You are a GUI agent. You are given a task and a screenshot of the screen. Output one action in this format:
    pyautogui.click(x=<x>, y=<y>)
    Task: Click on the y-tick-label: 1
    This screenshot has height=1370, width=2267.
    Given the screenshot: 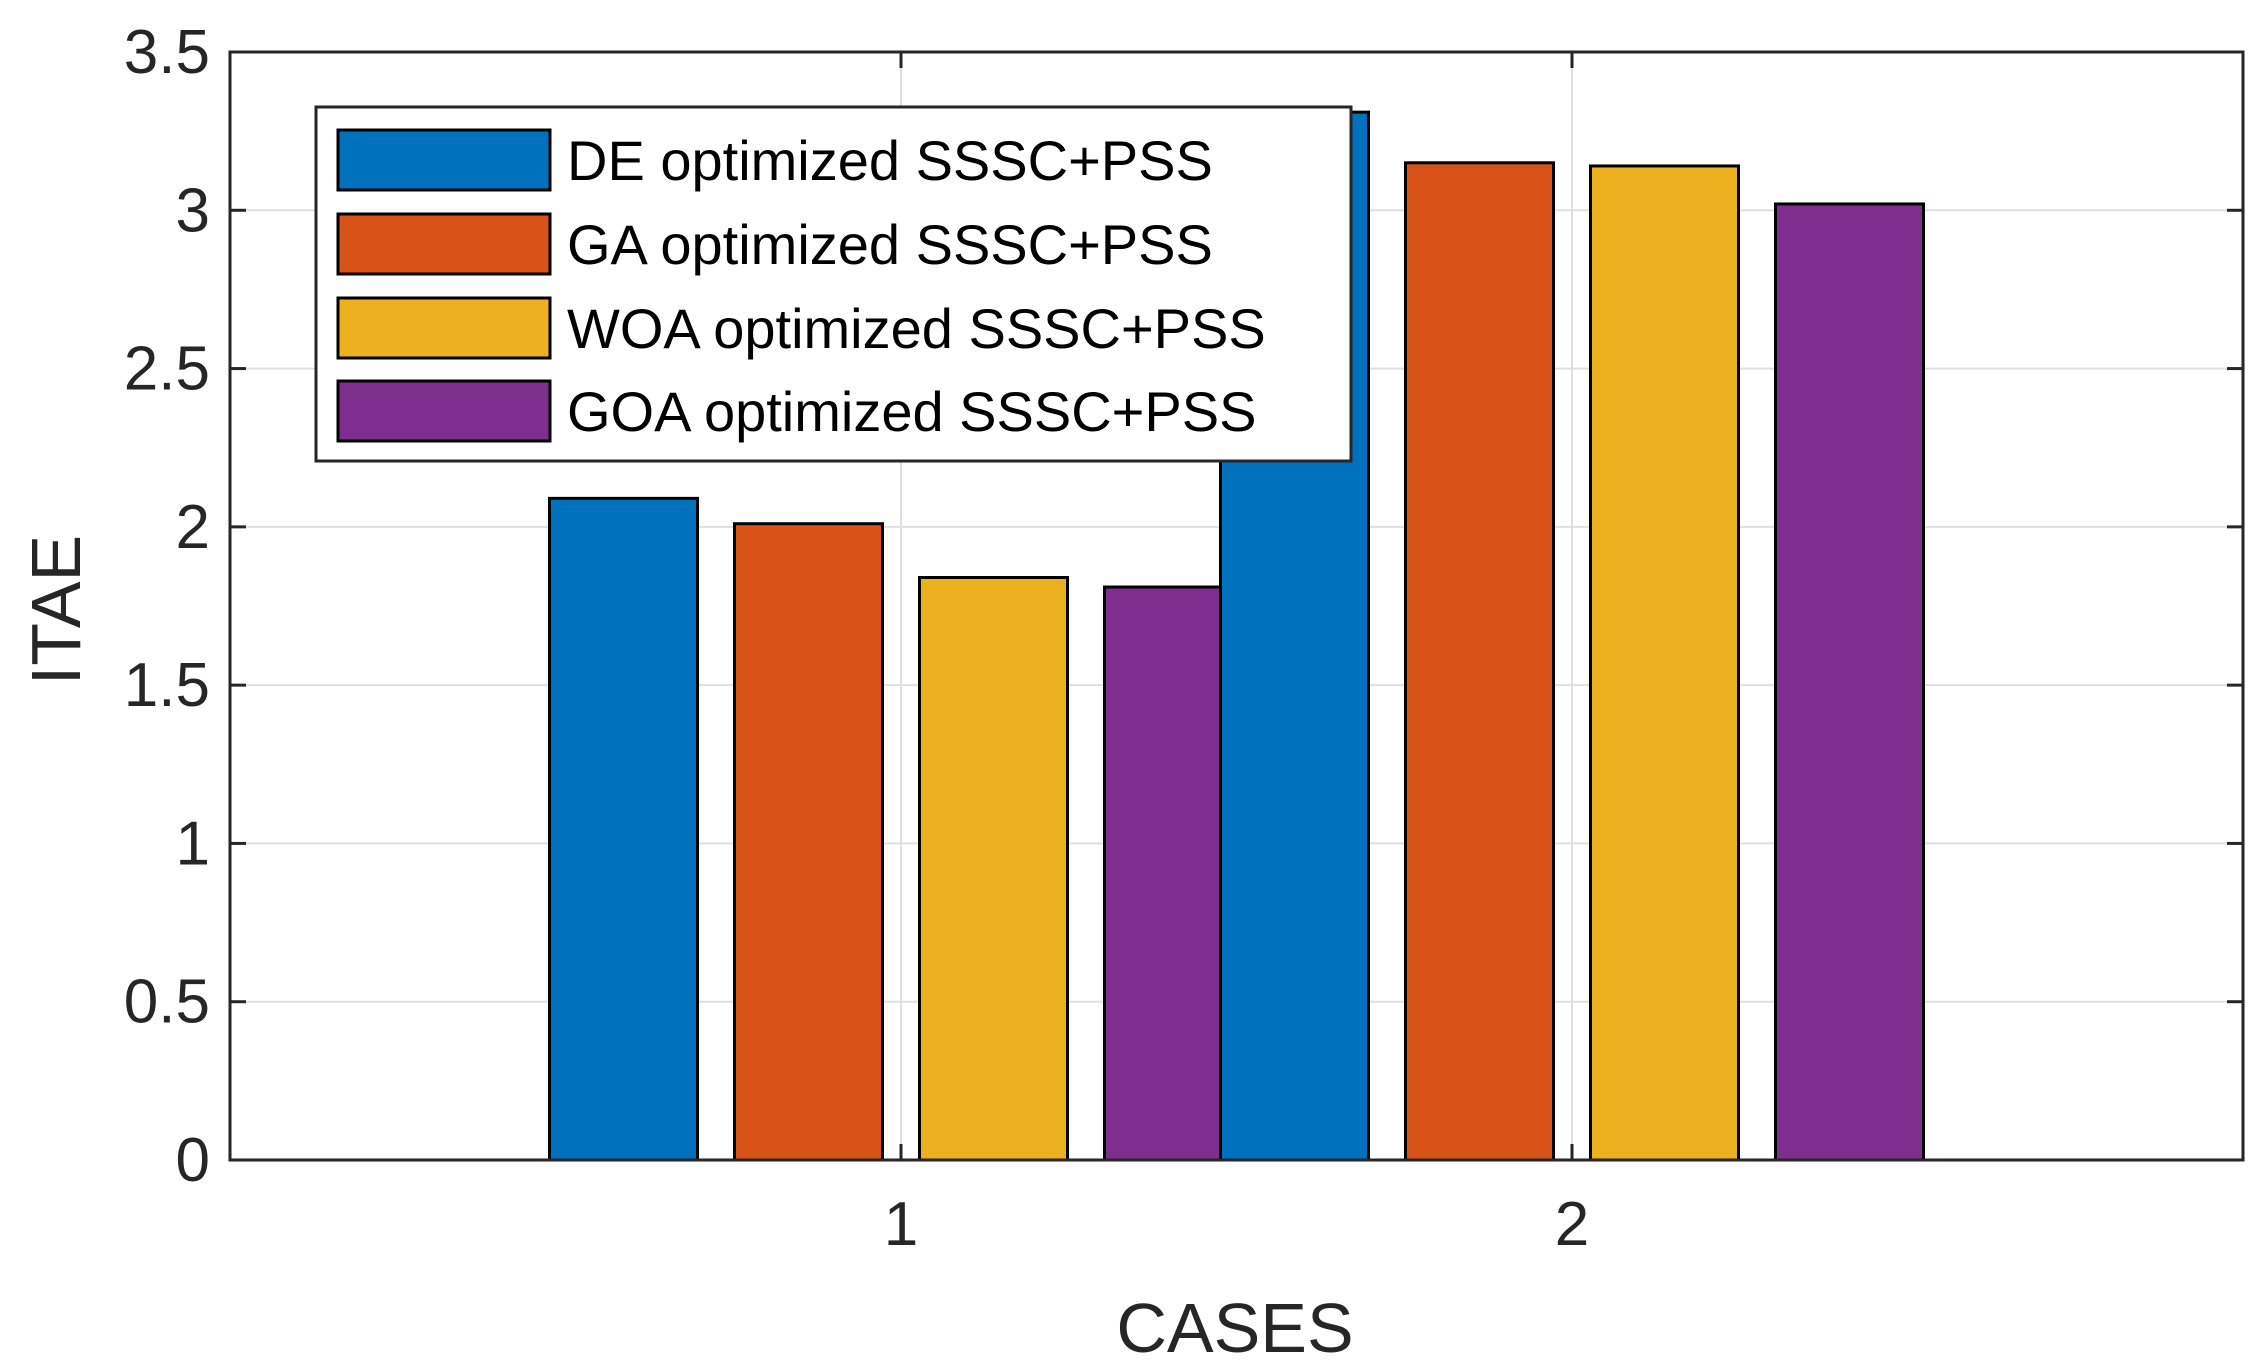 What is the action you would take?
    pyautogui.click(x=193, y=843)
    